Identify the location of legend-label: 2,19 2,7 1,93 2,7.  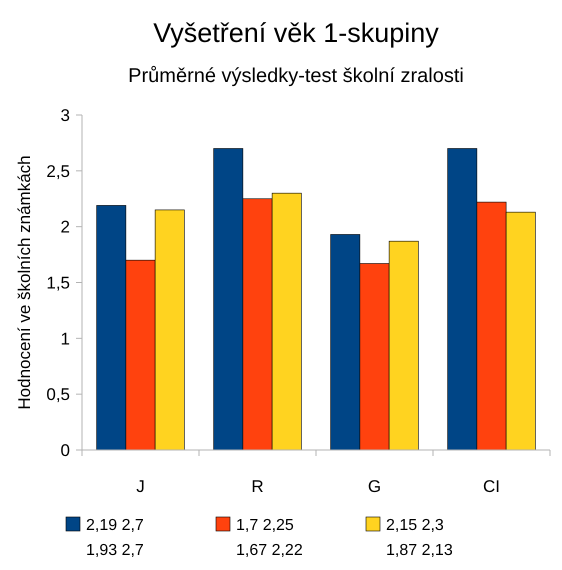
(115, 538).